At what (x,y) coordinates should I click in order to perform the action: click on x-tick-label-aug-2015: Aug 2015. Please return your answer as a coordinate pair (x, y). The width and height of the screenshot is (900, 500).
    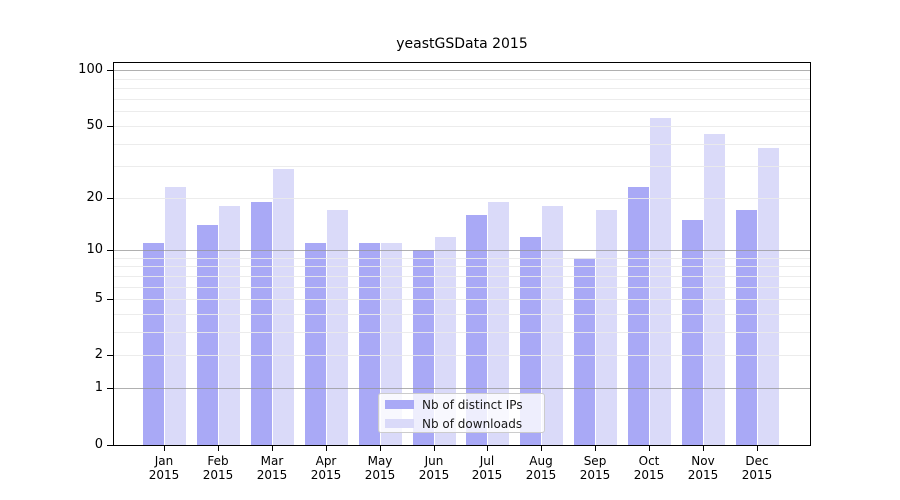
    Looking at the image, I should click on (541, 468).